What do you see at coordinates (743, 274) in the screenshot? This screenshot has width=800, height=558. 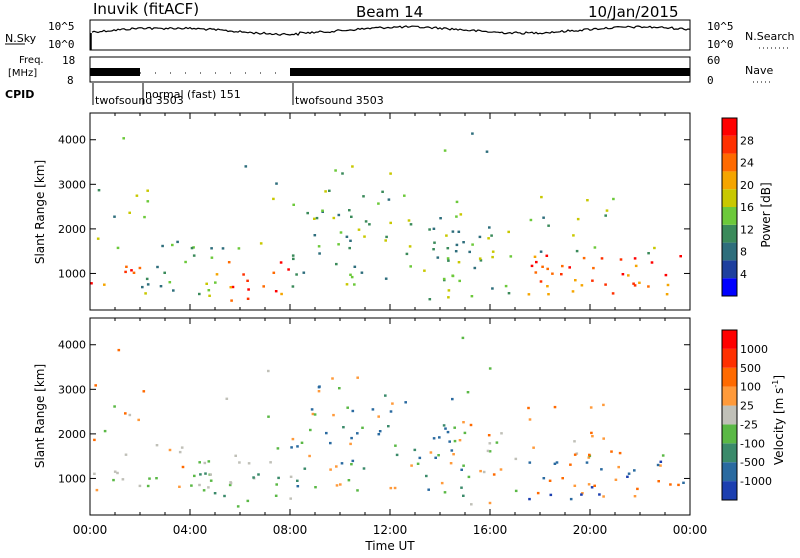 I see `colorbar-tick-label: 4` at bounding box center [743, 274].